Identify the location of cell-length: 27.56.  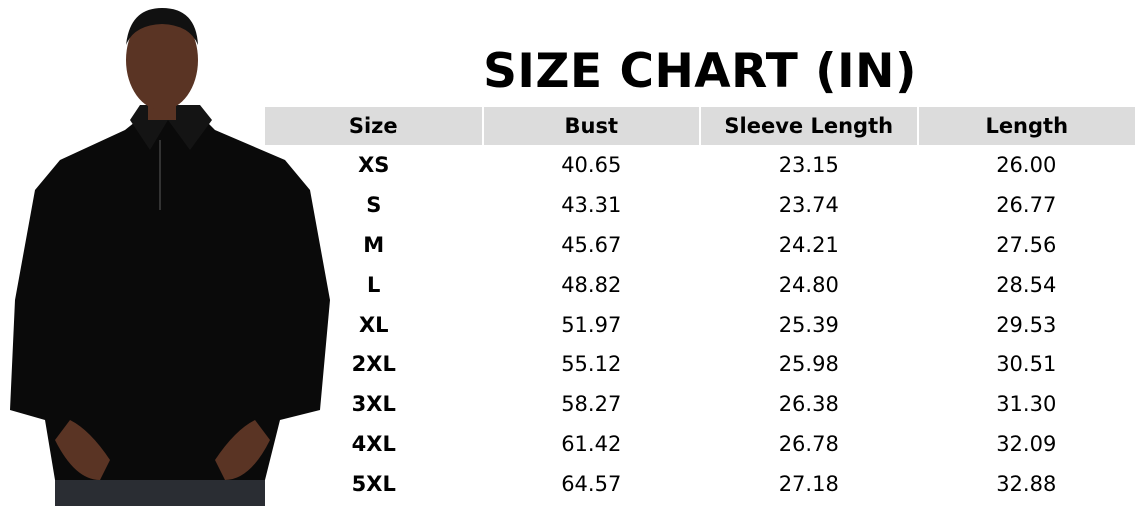
(1026, 244).